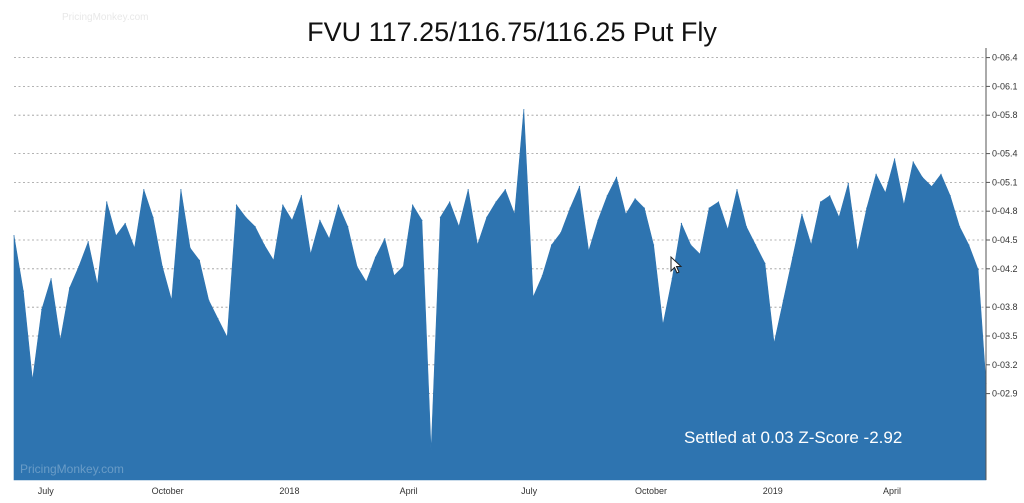  I want to click on y-tick-label: 0-03.8, so click(1005, 307).